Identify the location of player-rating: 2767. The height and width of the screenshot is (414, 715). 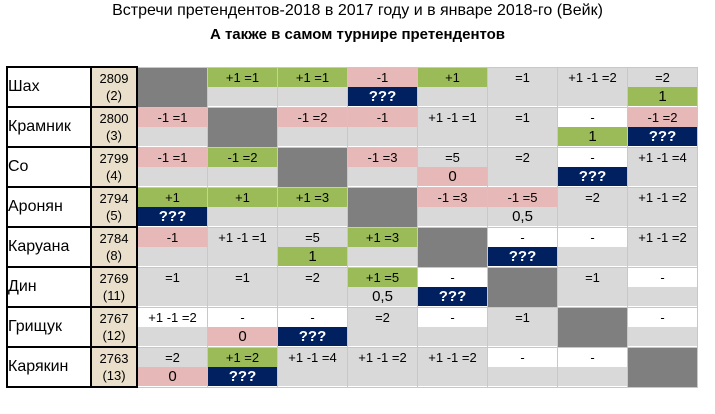
(114, 318).